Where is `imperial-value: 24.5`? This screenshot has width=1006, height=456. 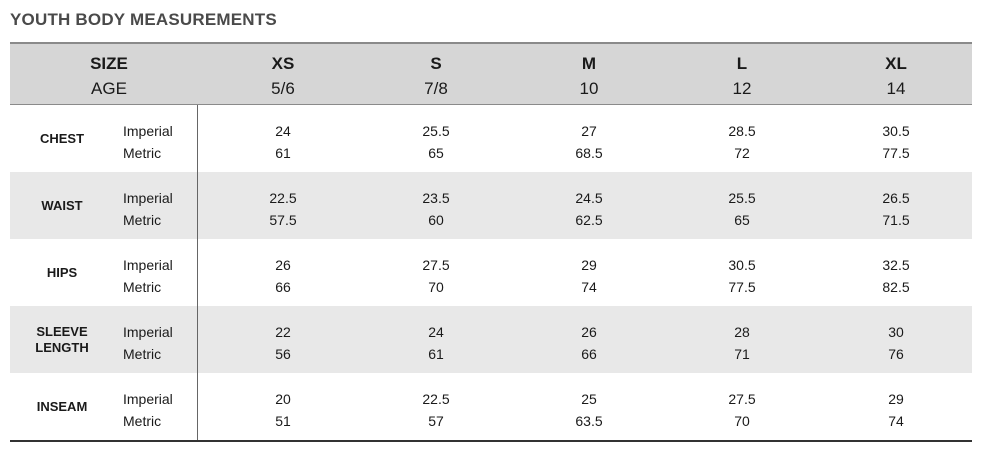
imperial-value: 24.5 is located at coordinates (589, 198).